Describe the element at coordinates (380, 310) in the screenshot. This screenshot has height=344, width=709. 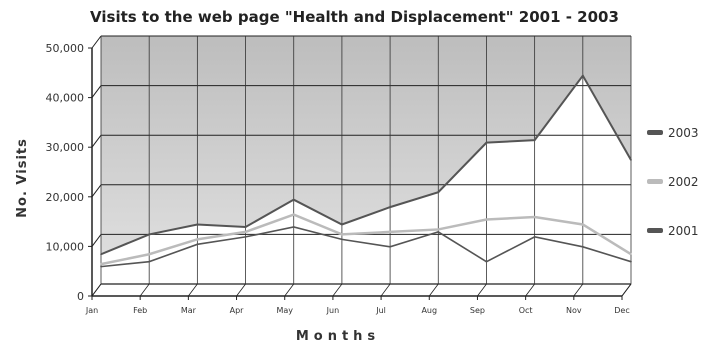
I see `x-tick-label: Jul` at that location.